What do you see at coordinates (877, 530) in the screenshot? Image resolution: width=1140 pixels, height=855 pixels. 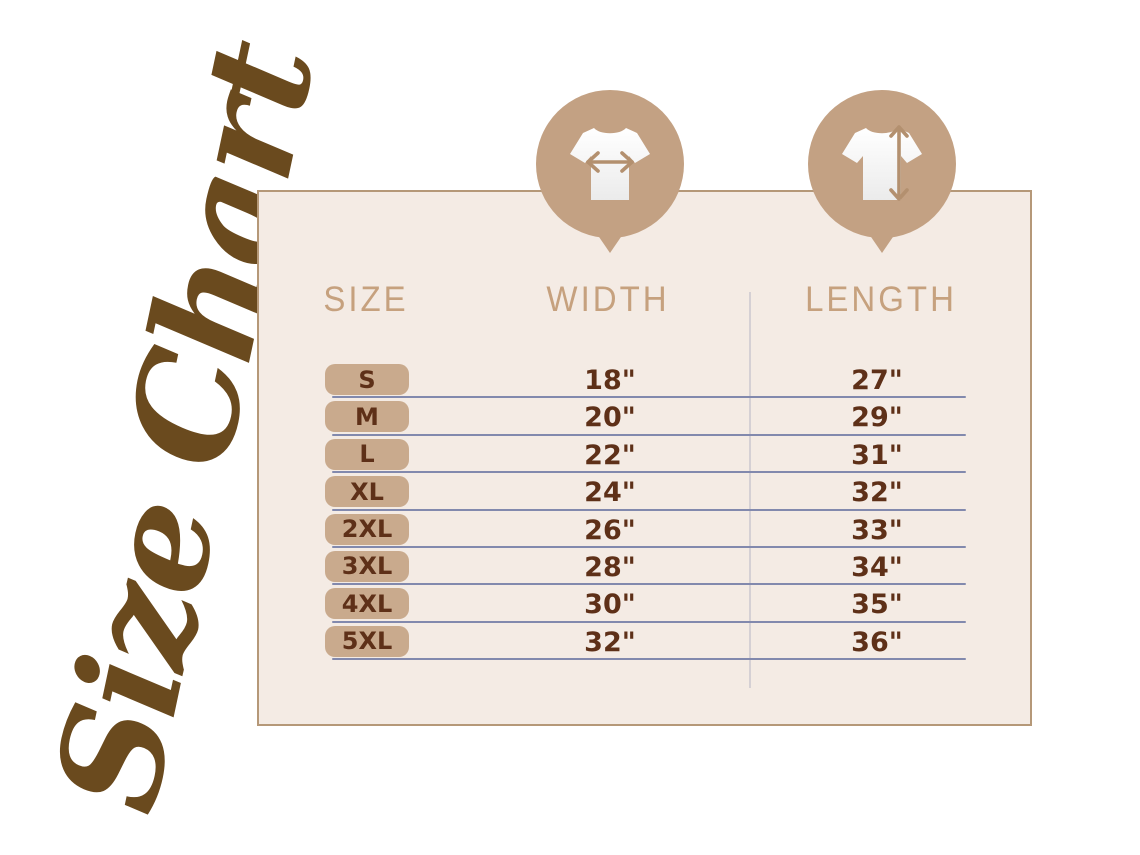 I see `length-value: 33"` at bounding box center [877, 530].